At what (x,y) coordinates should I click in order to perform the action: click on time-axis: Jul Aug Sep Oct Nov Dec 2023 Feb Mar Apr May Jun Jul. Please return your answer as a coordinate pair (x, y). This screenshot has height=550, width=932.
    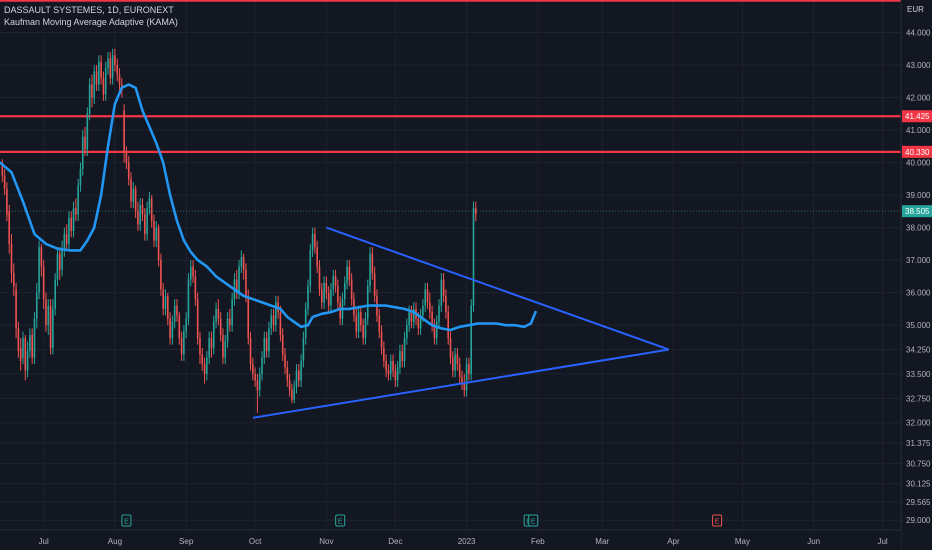
    Looking at the image, I should click on (450, 539).